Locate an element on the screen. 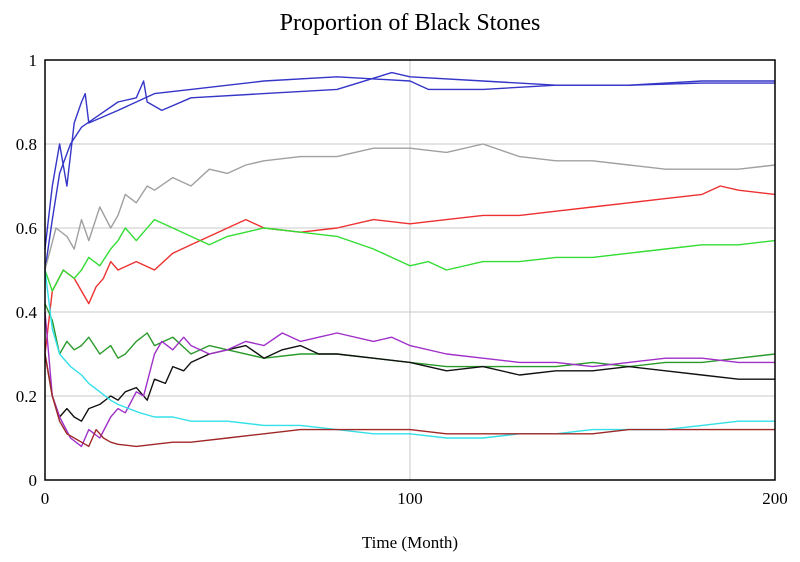  x-tick-label: 100 is located at coordinates (410, 498).